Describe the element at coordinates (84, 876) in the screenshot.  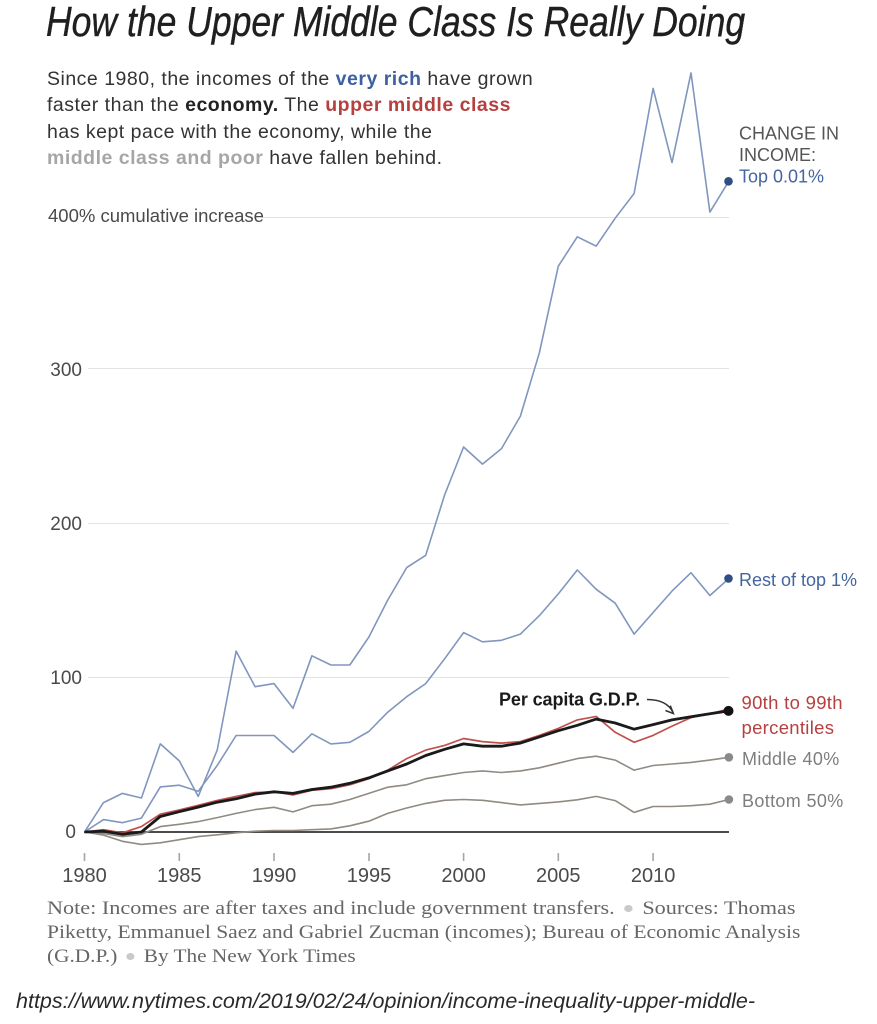
I see `svg-text: 1980` at that location.